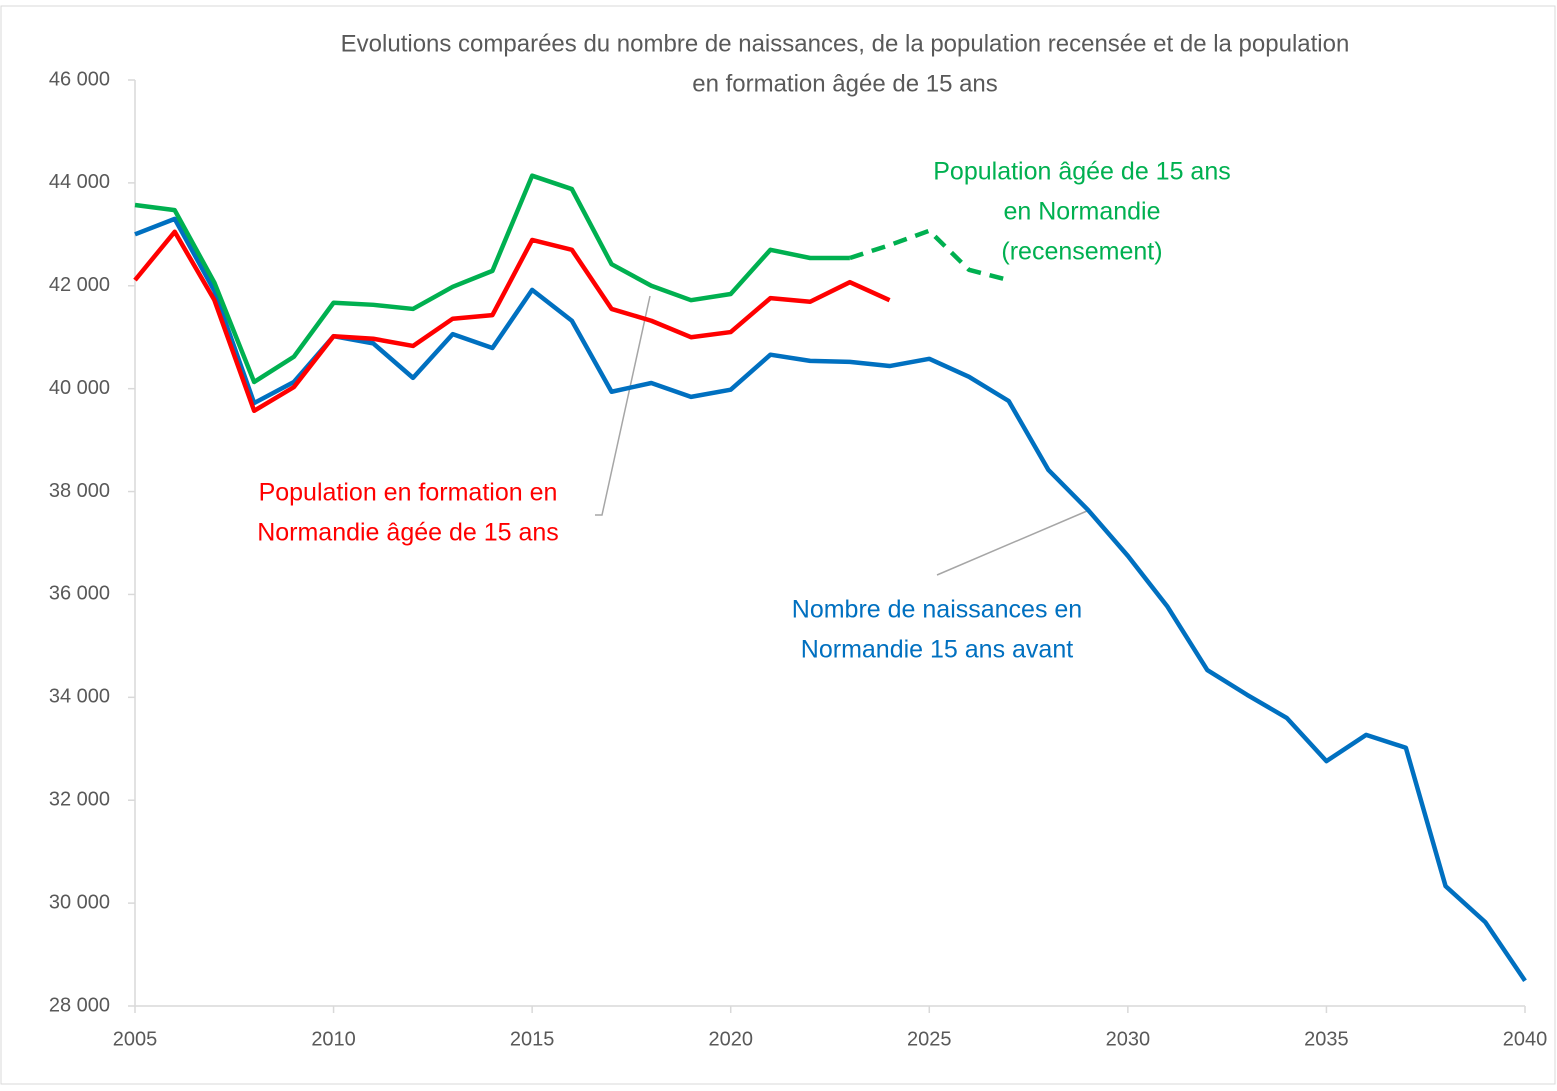 This screenshot has width=1557, height=1091. What do you see at coordinates (79, 388) in the screenshot?
I see `y-tick-label: 40 000` at bounding box center [79, 388].